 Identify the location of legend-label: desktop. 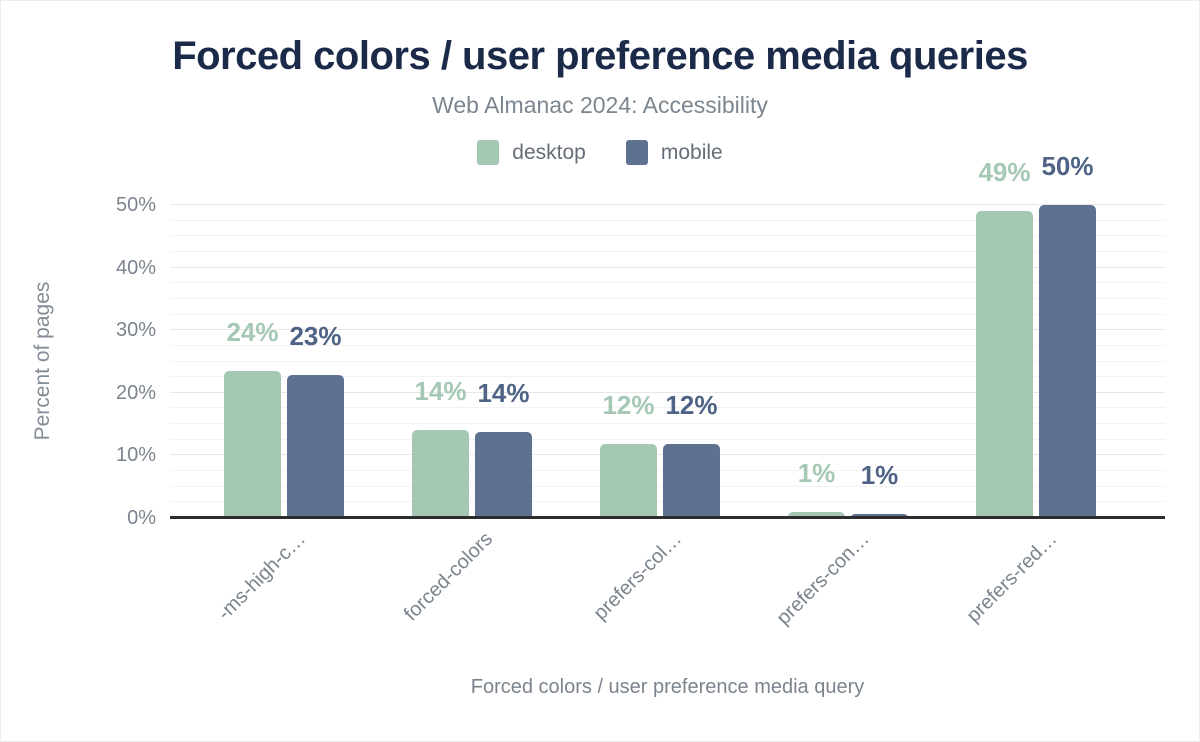
(549, 152).